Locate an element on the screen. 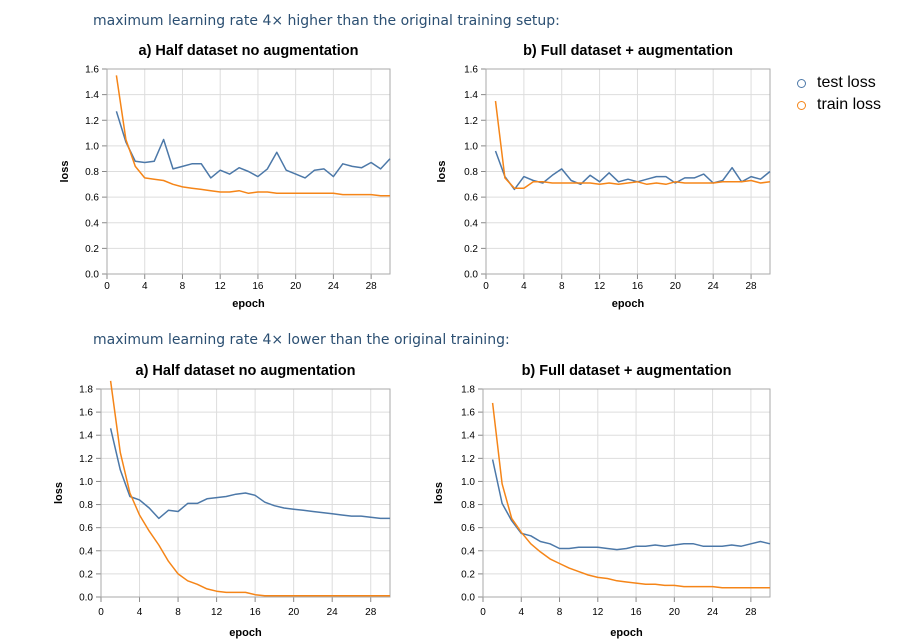 Image resolution: width=924 pixels, height=642 pixels. legend-item-test-loss: test loss is located at coordinates (839, 83).